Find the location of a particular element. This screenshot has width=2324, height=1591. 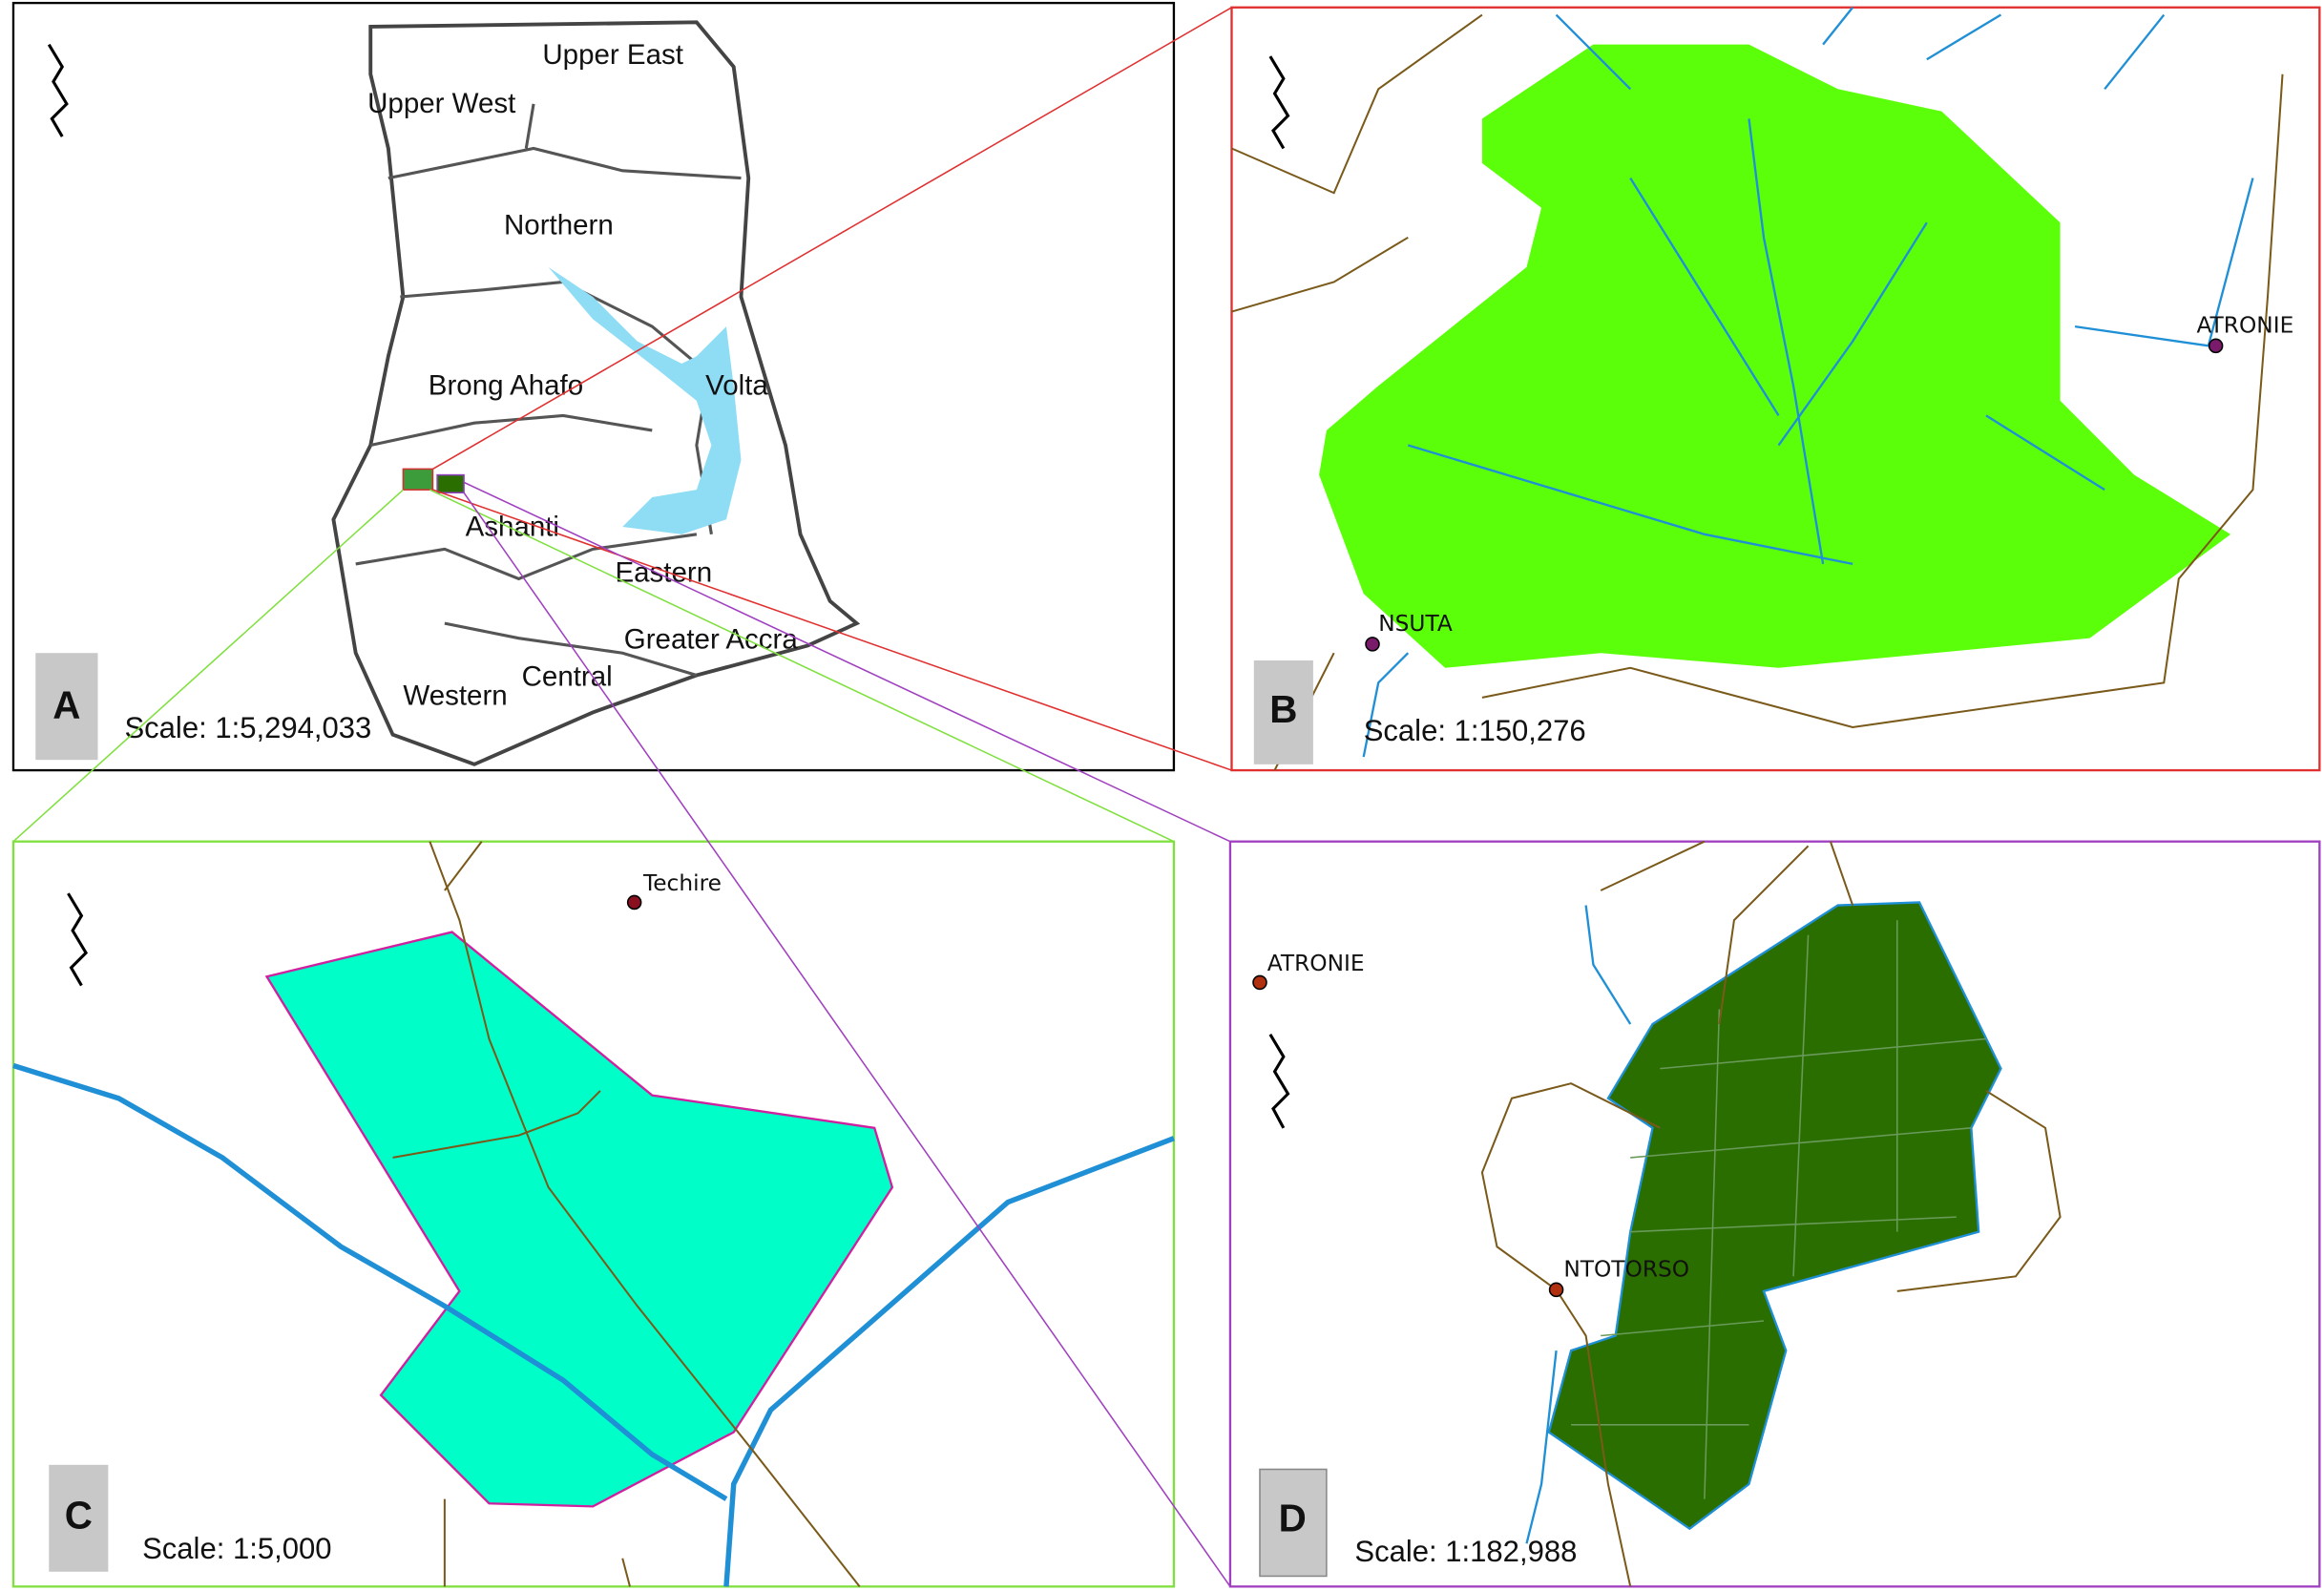

region-label: Volta is located at coordinates (737, 386).